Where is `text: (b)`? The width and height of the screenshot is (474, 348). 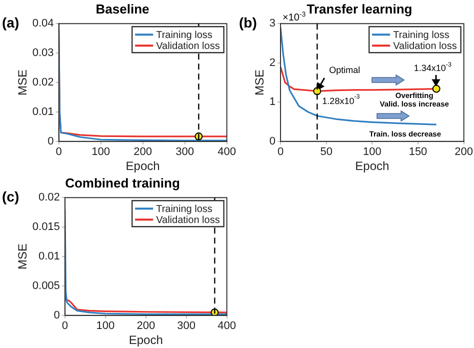 text: (b) is located at coordinates (248, 22).